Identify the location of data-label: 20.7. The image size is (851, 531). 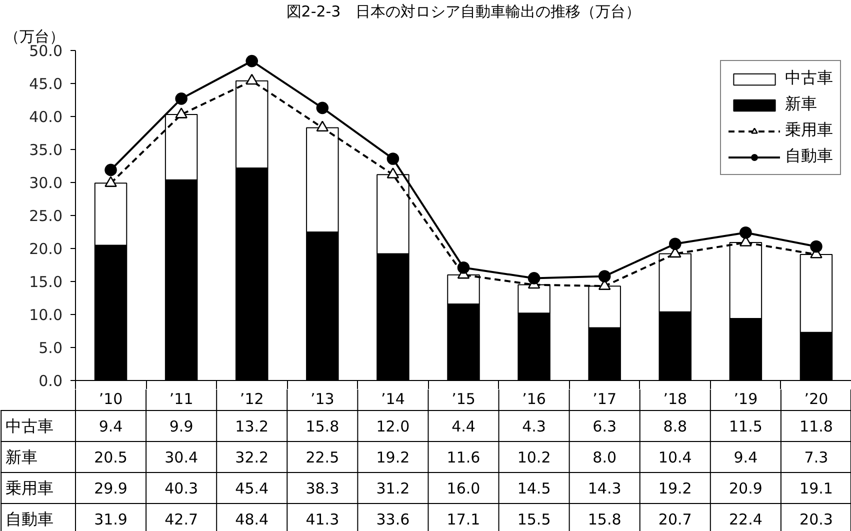
(675, 519).